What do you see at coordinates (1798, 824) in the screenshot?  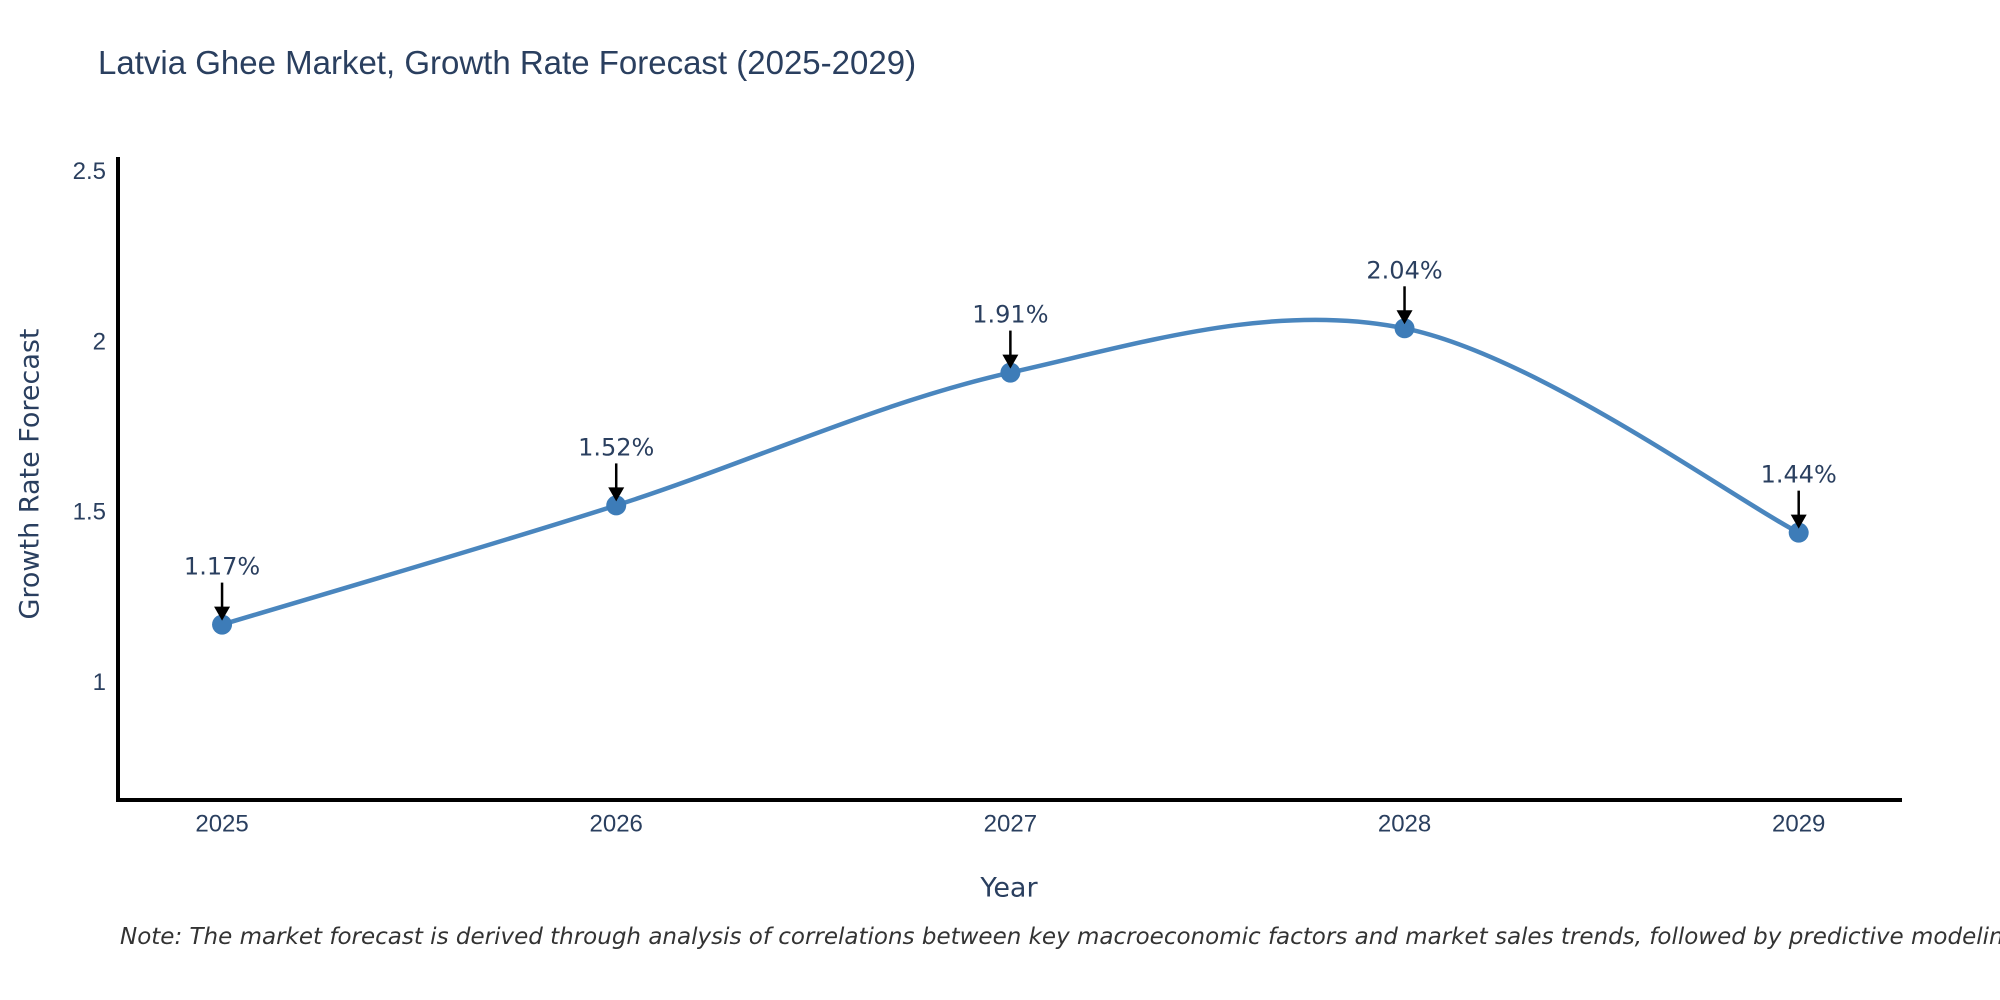 I see `x-tick-label: 2029` at bounding box center [1798, 824].